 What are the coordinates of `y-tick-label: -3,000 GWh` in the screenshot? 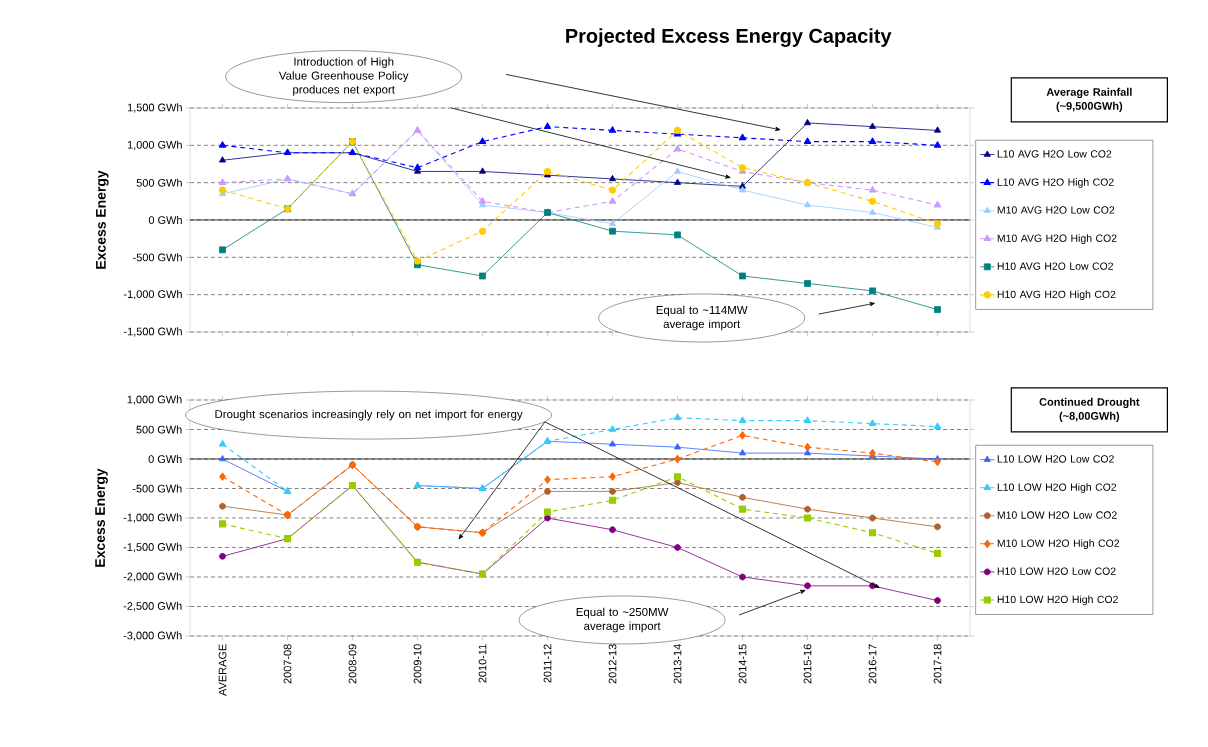 It's located at (152, 636).